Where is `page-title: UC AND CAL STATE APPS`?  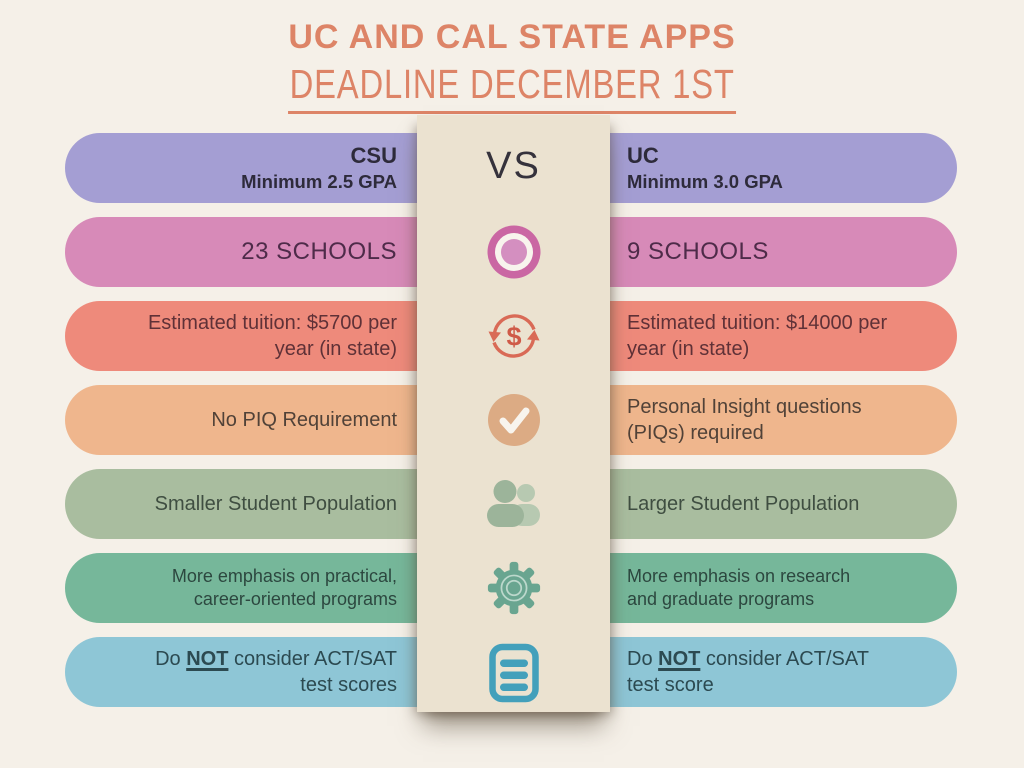 page-title: UC AND CAL STATE APPS is located at coordinates (512, 37).